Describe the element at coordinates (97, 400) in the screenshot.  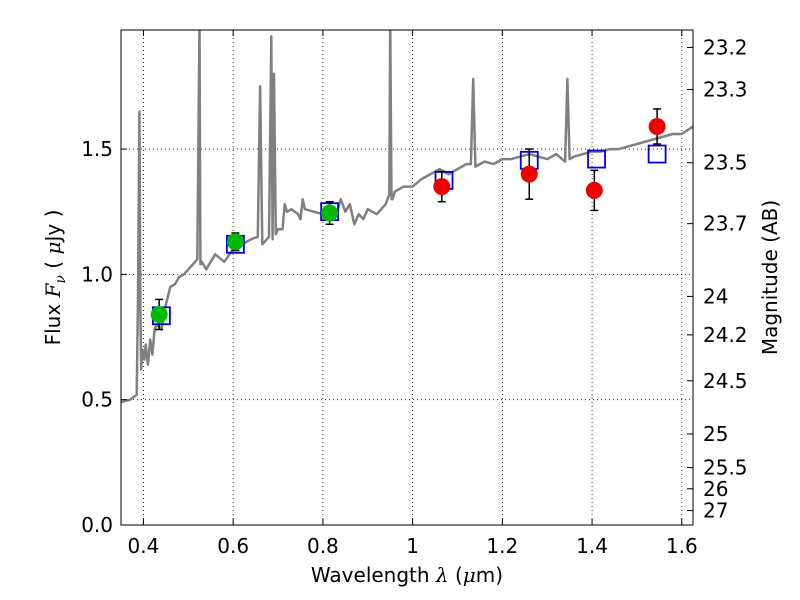
I see `y-tick-label: 0.5` at that location.